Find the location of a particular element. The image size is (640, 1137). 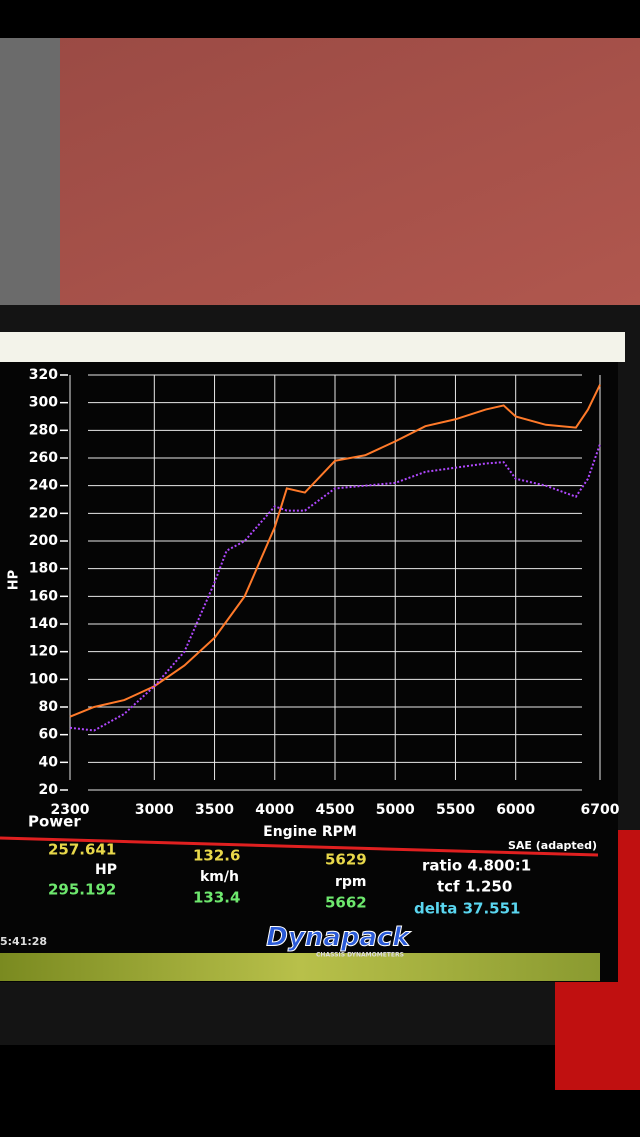

x-tick-label: 3000 is located at coordinates (154, 810).